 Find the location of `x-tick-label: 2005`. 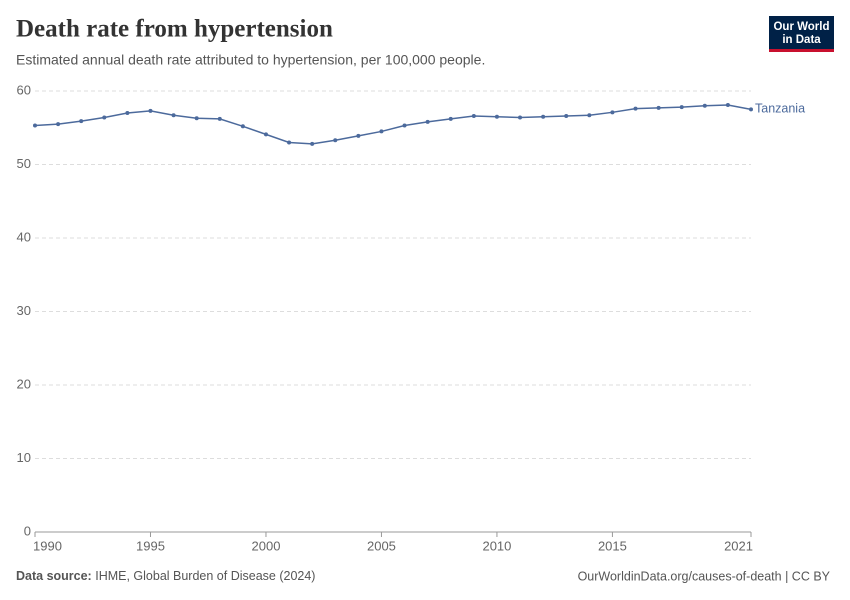

x-tick-label: 2005 is located at coordinates (381, 545).